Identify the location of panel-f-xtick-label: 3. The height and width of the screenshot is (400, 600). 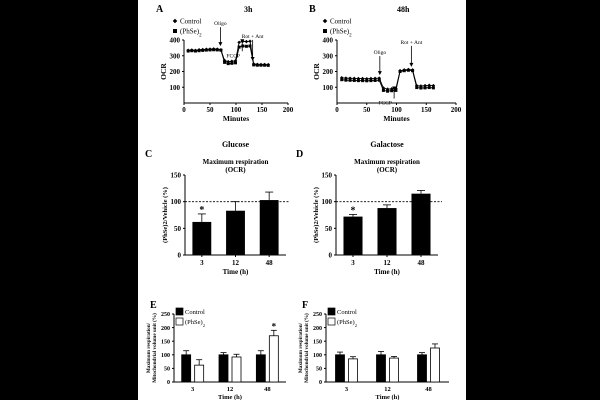
(347, 389).